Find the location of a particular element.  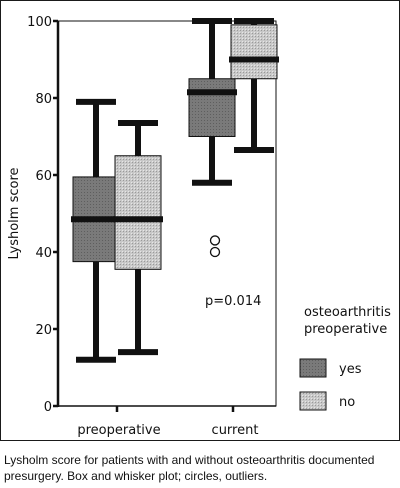

legend-title: osteoarthritis is located at coordinates (347, 312).